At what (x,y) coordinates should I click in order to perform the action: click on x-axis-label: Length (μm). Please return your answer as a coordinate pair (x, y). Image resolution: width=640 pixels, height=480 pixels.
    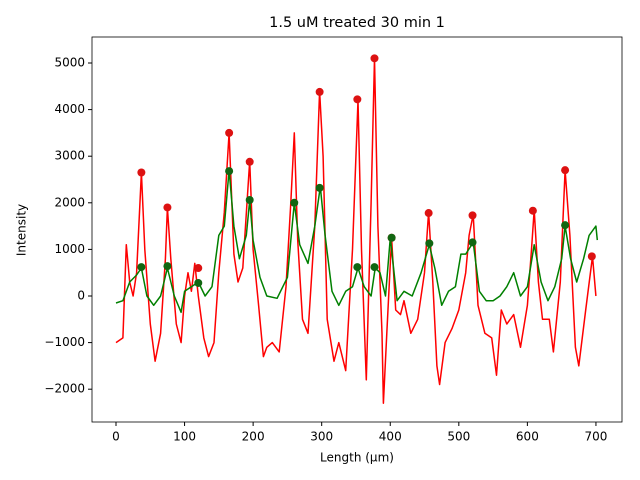
    Looking at the image, I should click on (357, 458).